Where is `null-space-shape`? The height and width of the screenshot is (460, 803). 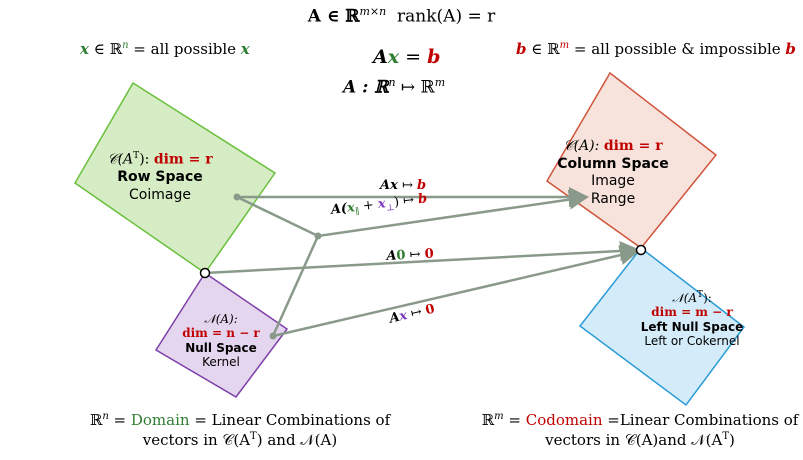
null-space-shape is located at coordinates (221, 334).